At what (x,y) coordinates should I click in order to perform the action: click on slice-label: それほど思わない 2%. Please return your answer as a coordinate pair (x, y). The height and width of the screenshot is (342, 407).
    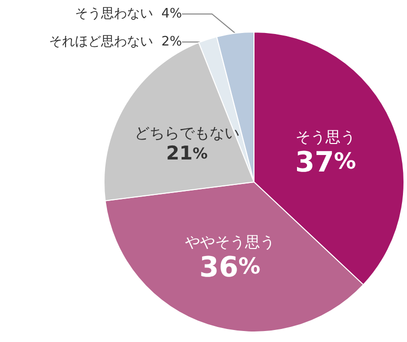
    Looking at the image, I should click on (115, 42).